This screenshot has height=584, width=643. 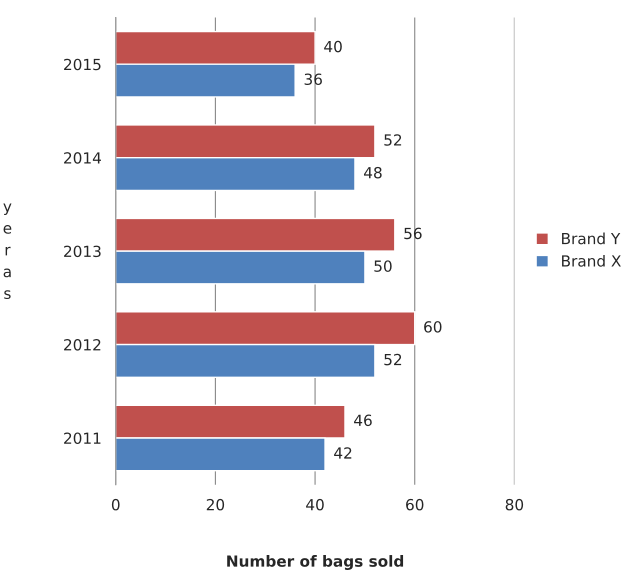 What do you see at coordinates (215, 504) in the screenshot?
I see `x-tick-label: 20` at bounding box center [215, 504].